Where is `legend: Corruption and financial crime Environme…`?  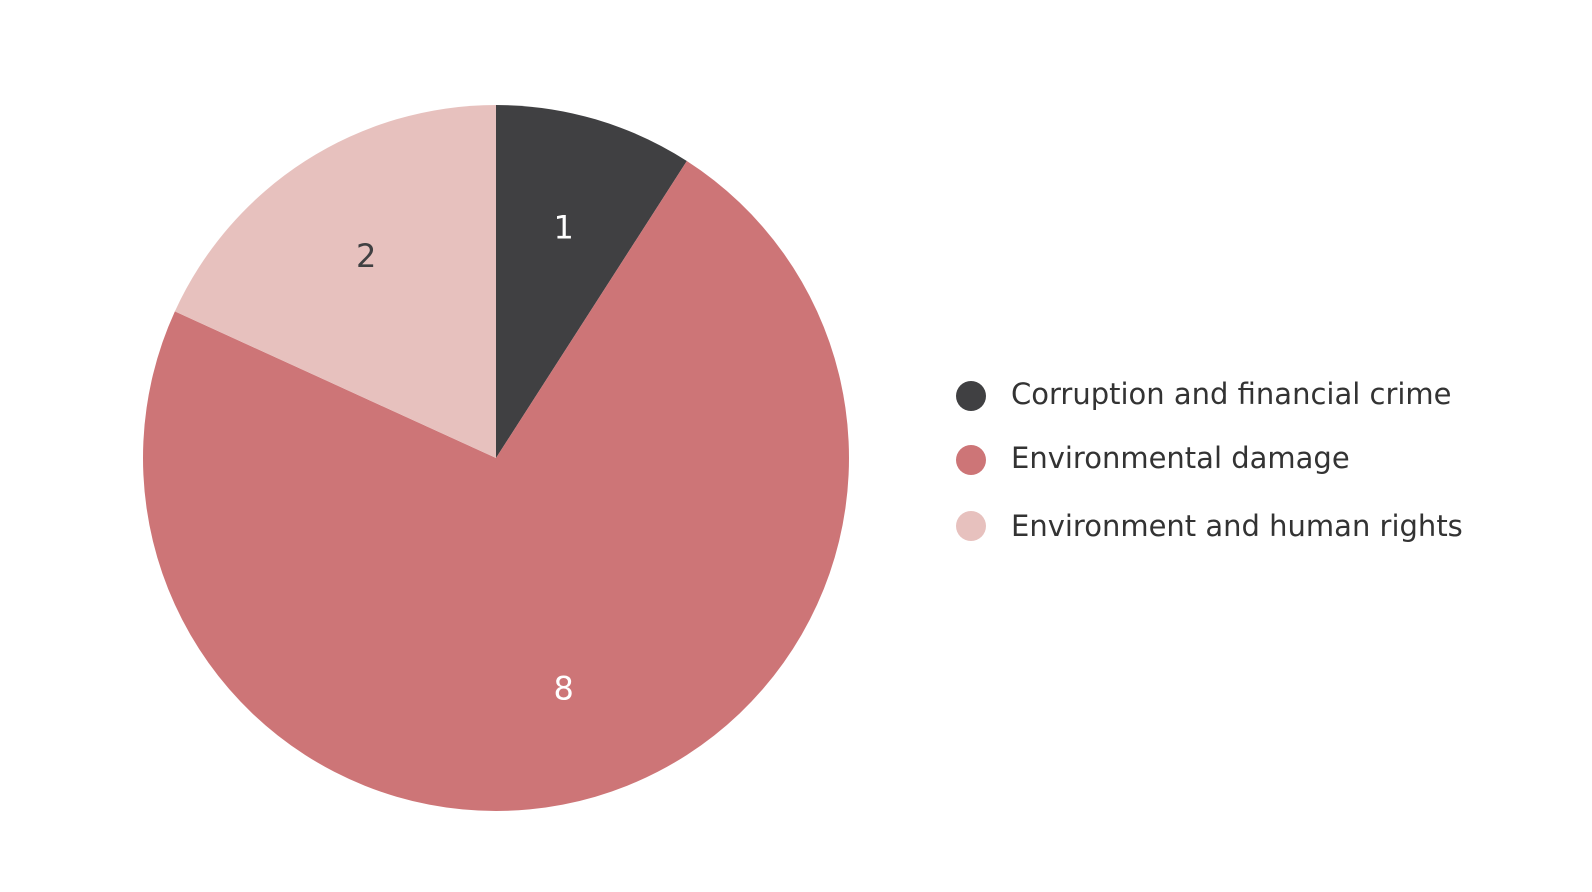
legend: Corruption and financial crime Environme… is located at coordinates (1209, 460).